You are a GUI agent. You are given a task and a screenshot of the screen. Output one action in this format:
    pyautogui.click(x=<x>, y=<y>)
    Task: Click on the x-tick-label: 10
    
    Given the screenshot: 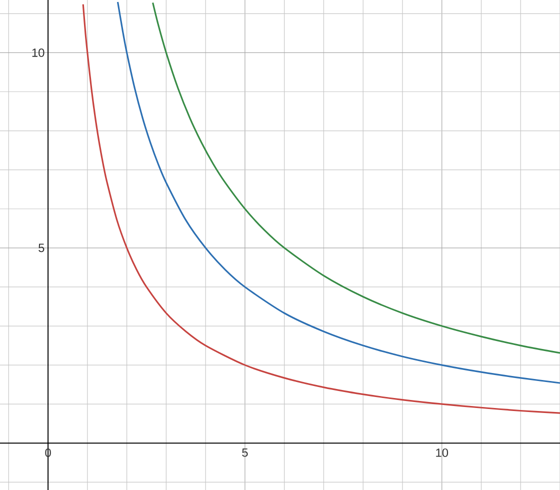 What is the action you would take?
    pyautogui.click(x=442, y=452)
    